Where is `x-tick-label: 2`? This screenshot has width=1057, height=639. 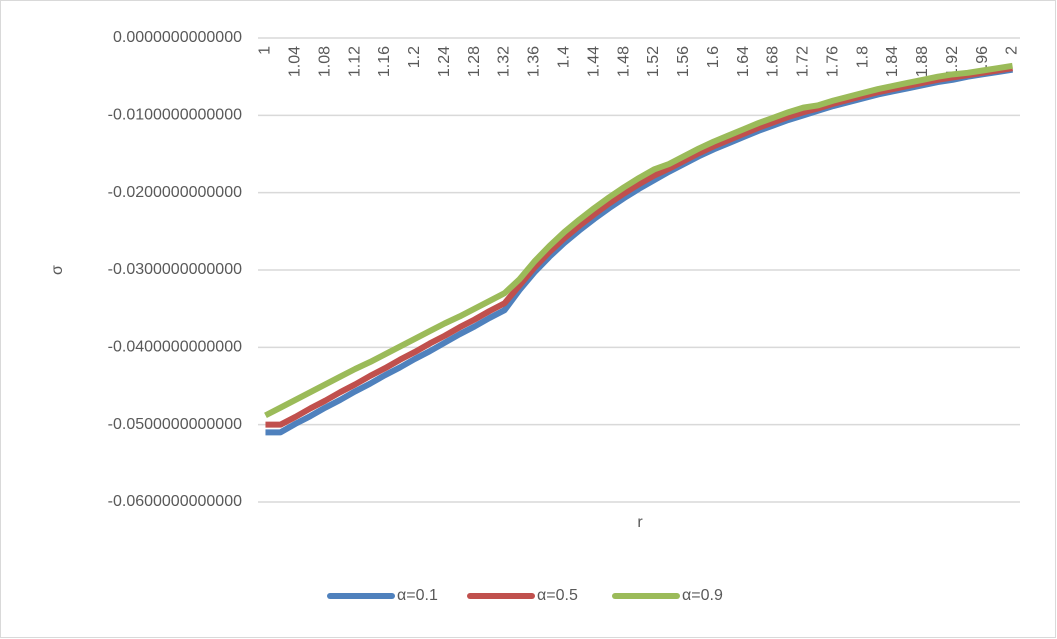 x-tick-label: 2 is located at coordinates (1012, 50).